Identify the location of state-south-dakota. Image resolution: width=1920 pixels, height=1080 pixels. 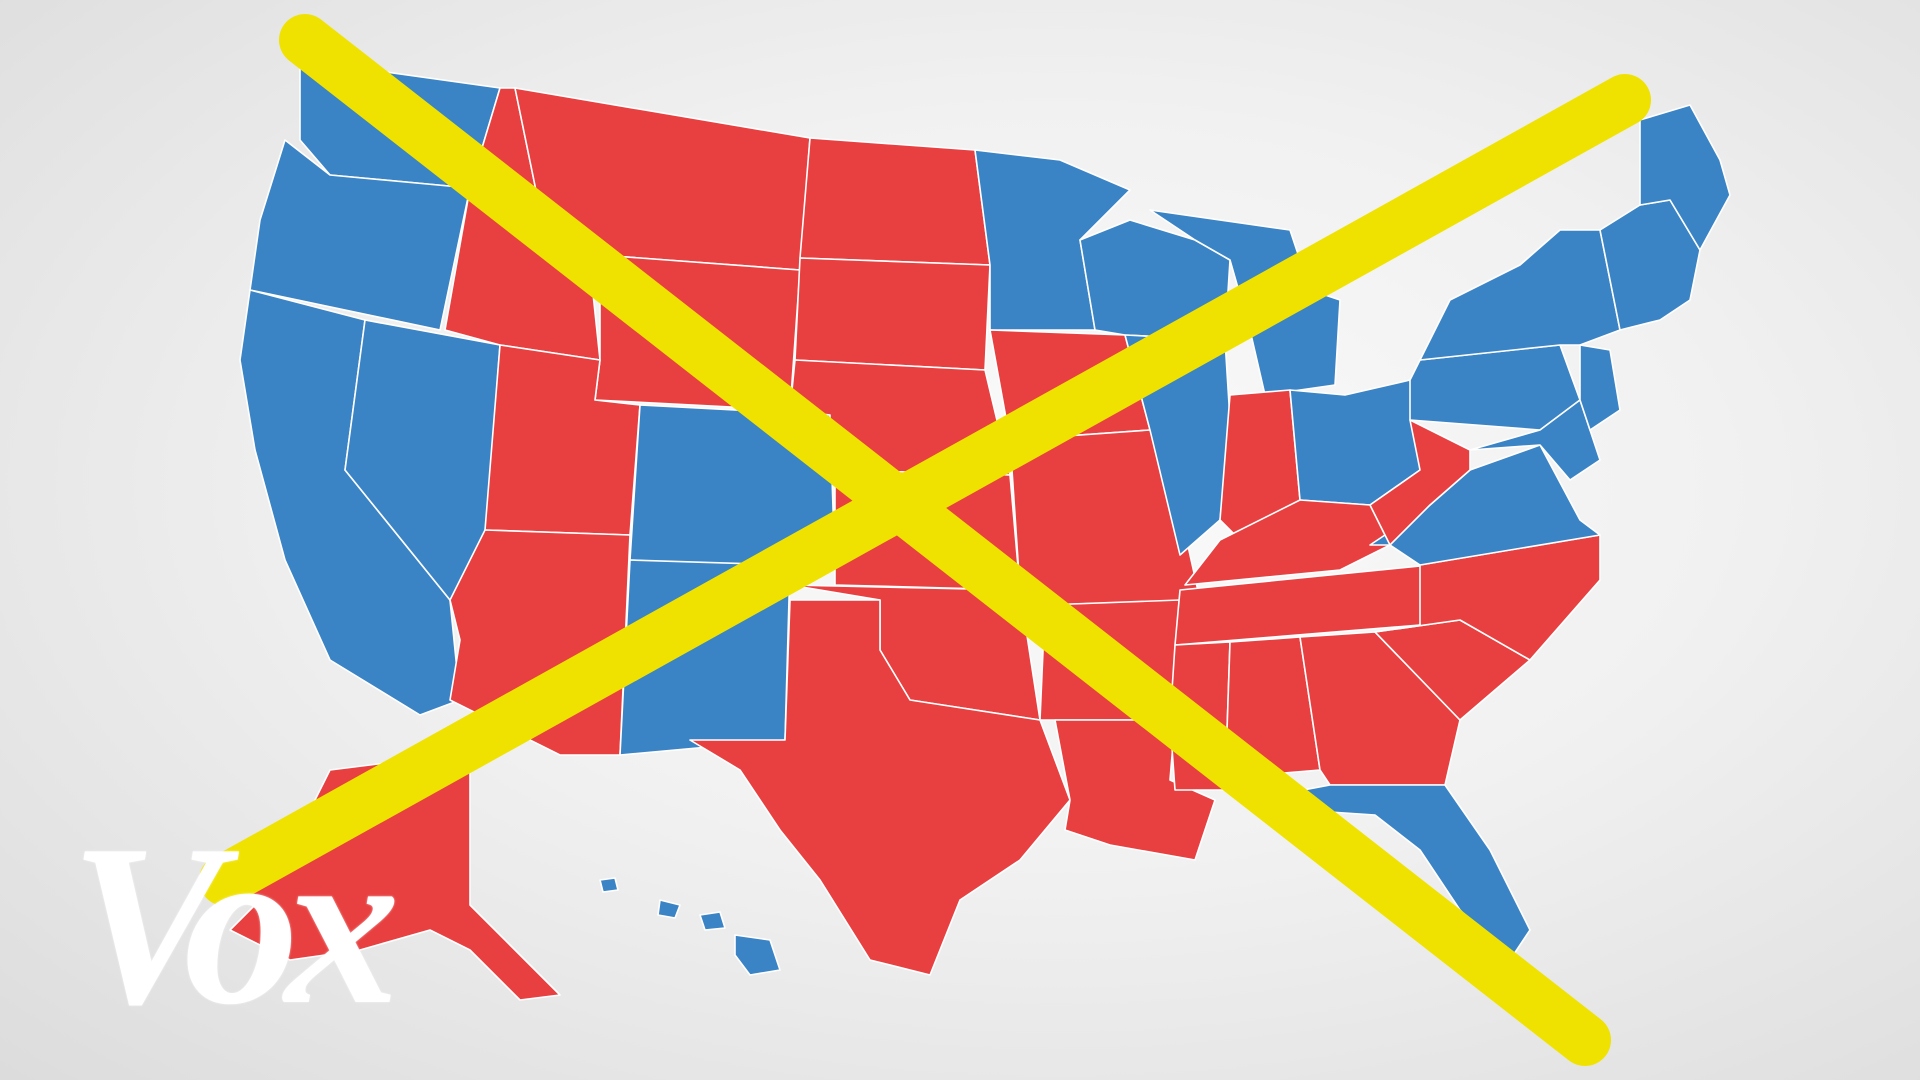
(892, 314).